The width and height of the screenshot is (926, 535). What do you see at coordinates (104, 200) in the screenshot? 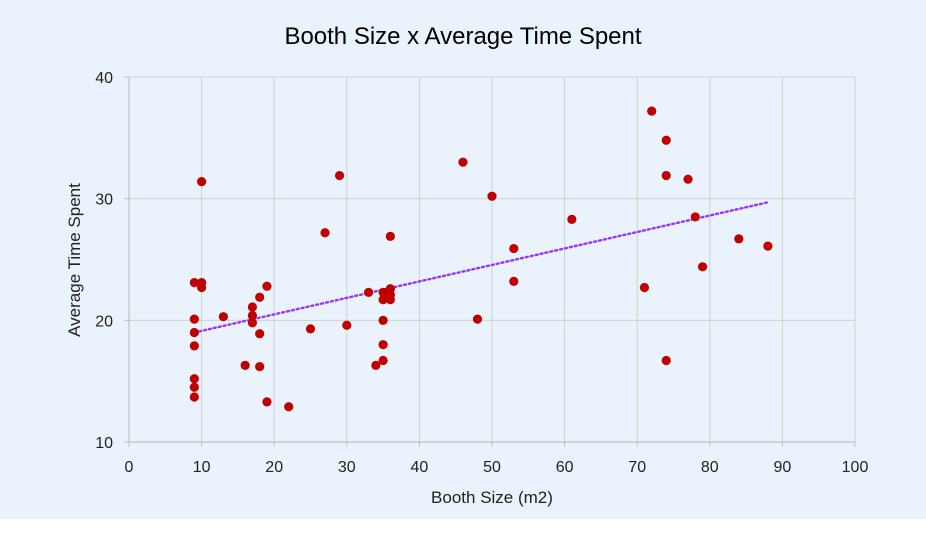
I see `y-tick-label: 30` at bounding box center [104, 200].